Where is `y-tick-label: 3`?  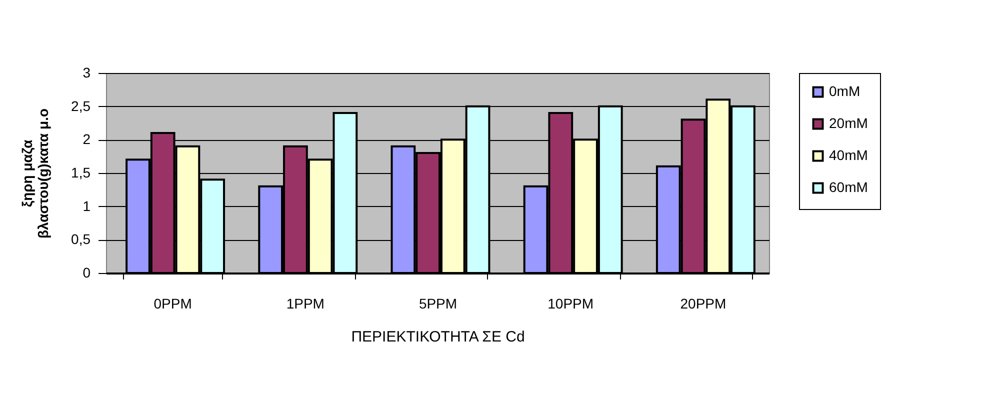
y-tick-label: 3 is located at coordinates (86, 72).